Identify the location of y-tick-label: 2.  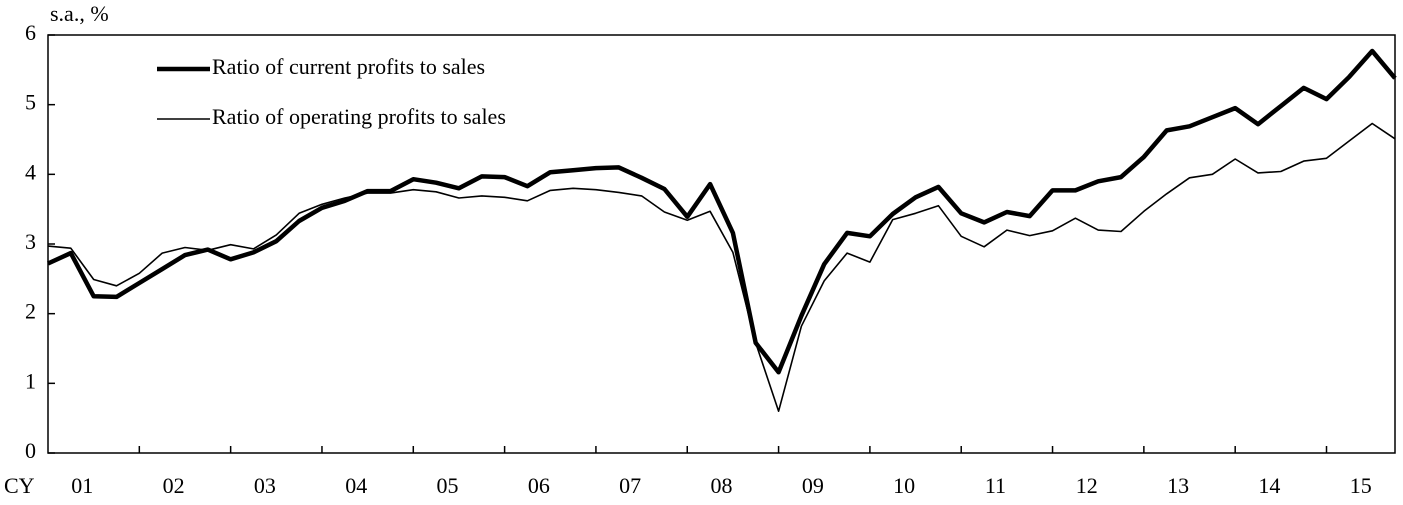
(30, 311).